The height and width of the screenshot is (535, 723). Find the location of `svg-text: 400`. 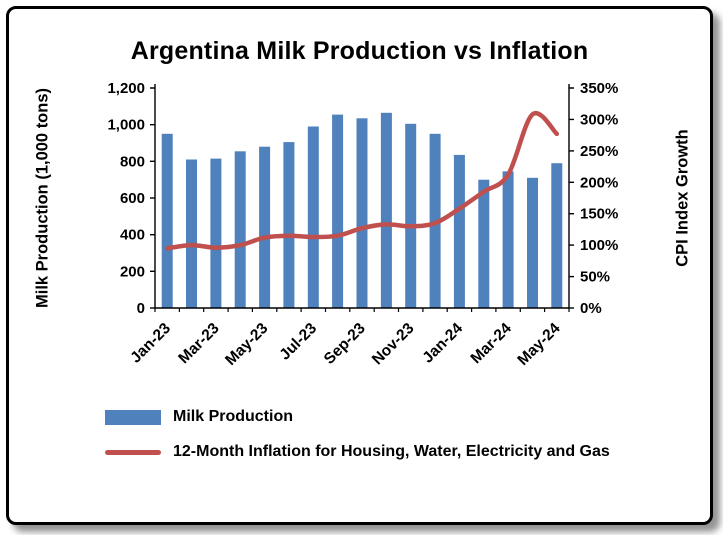

svg-text: 400 is located at coordinates (132, 235).